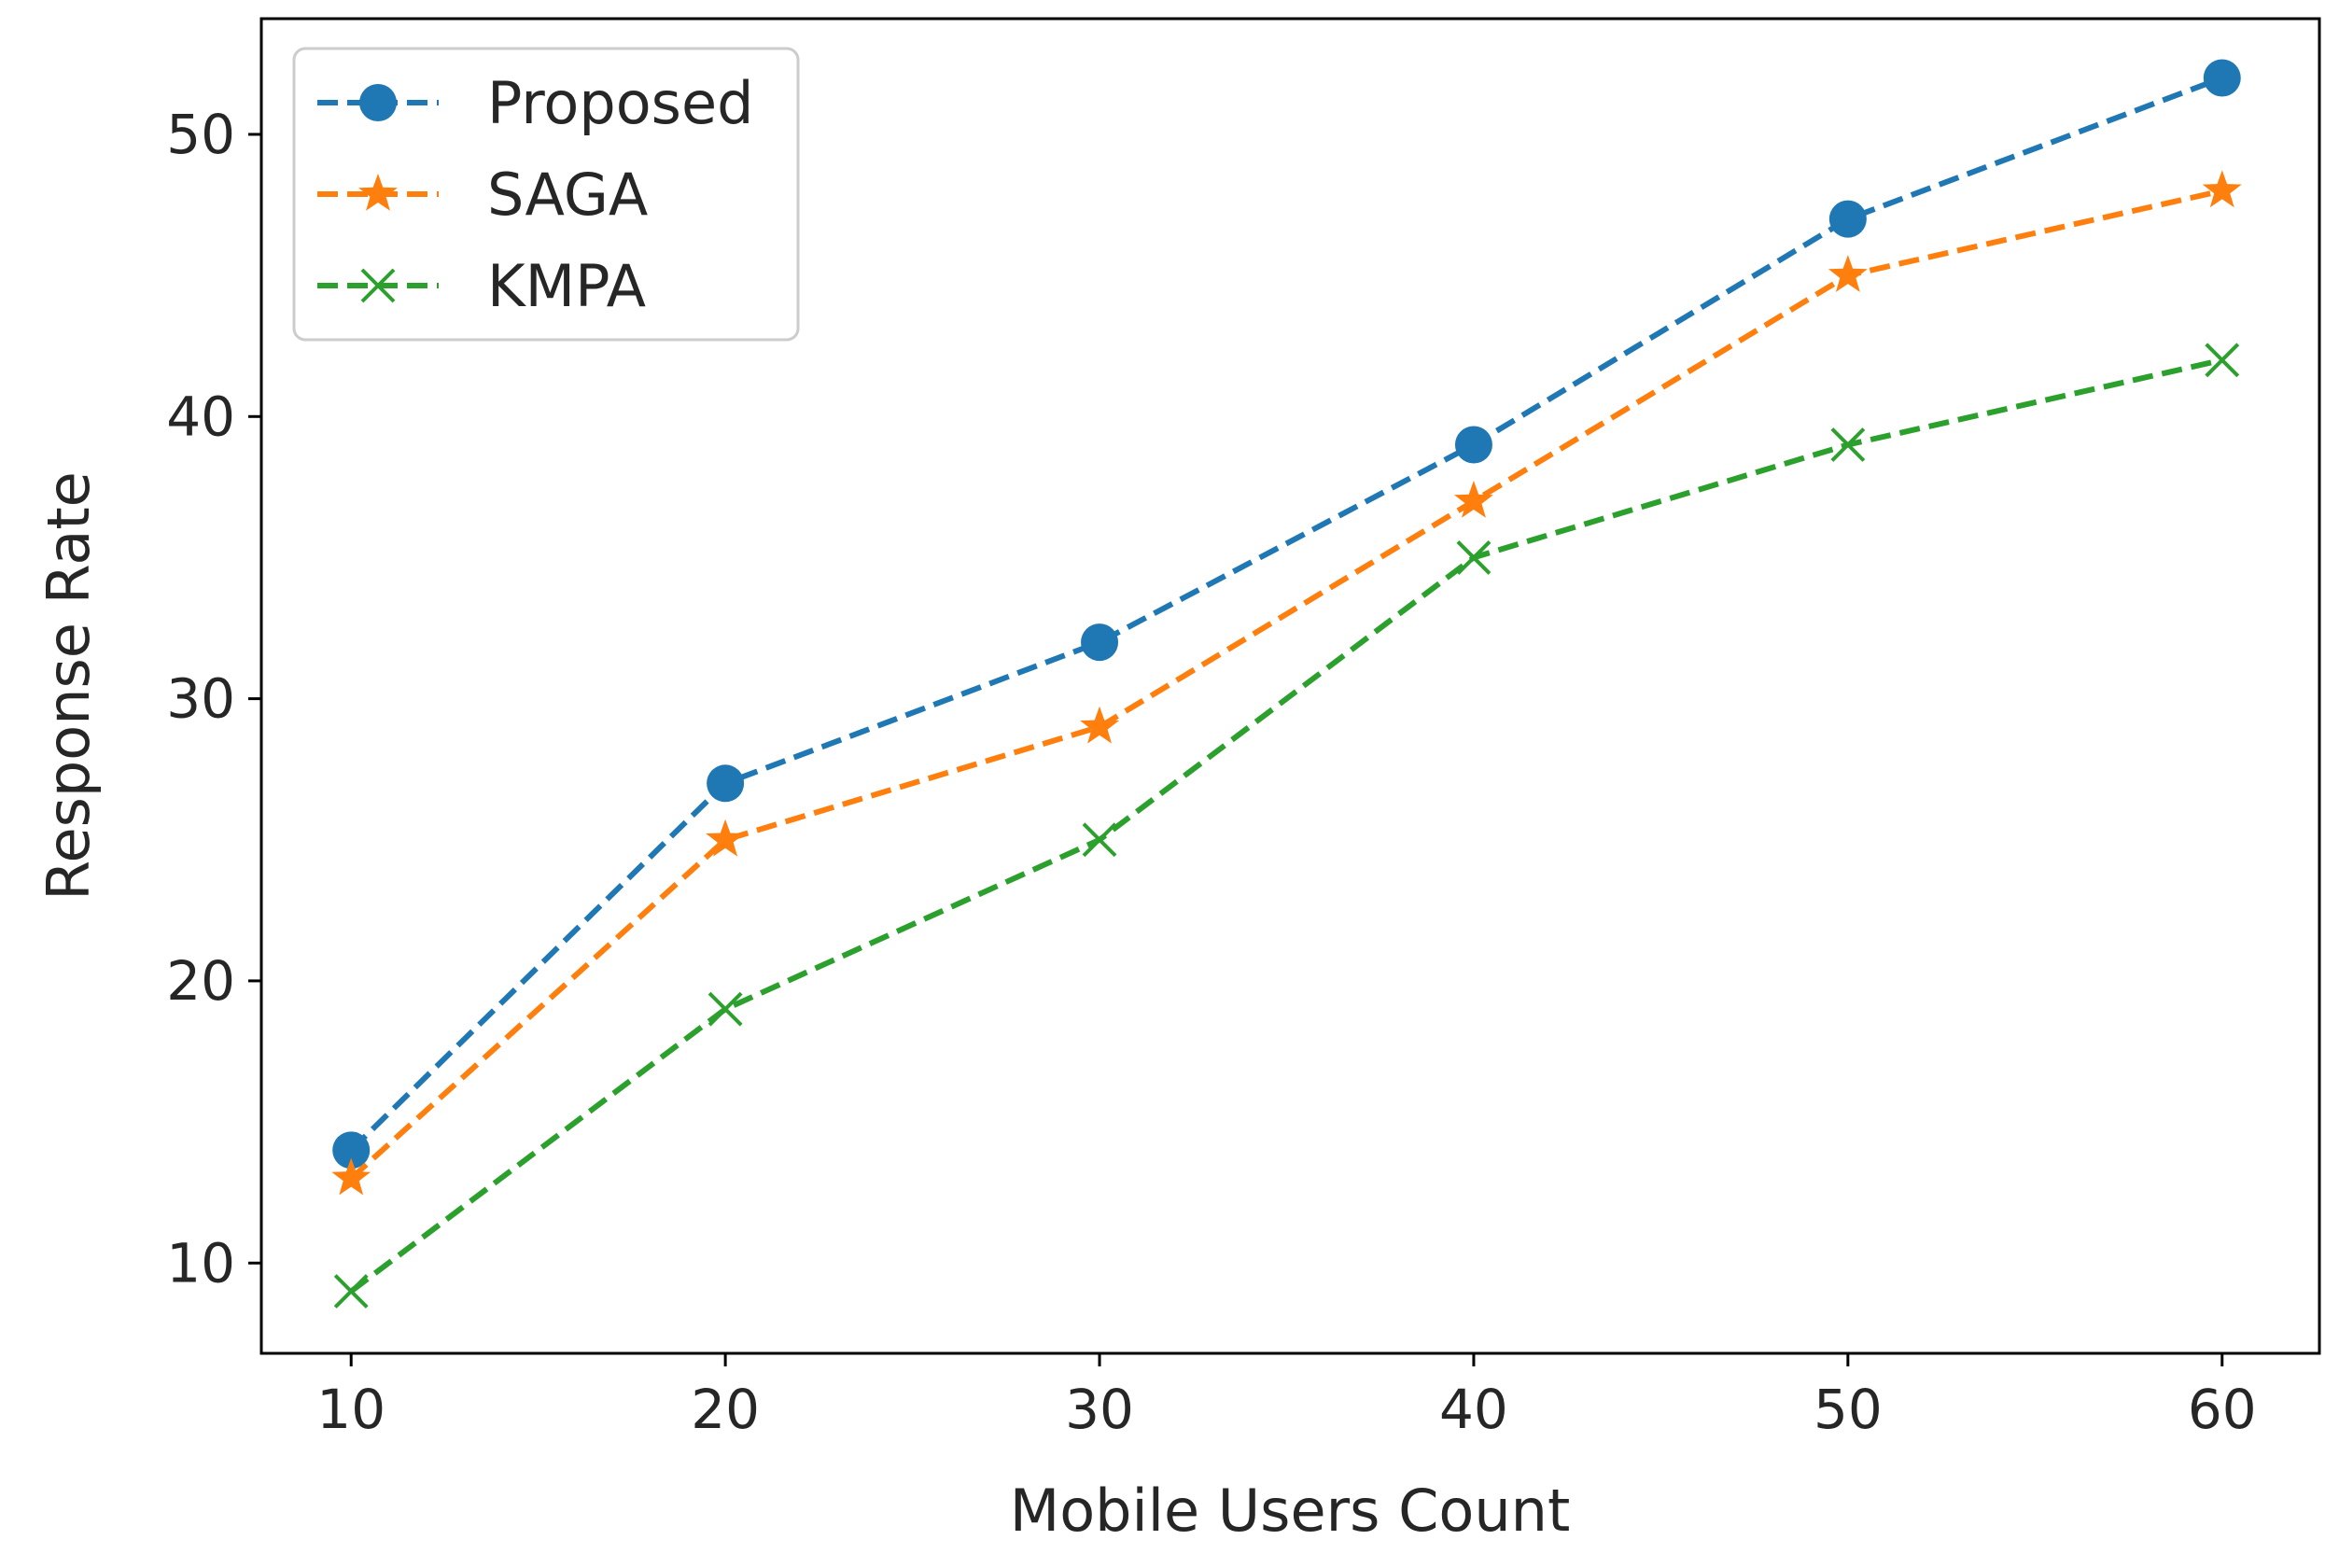  What do you see at coordinates (200, 981) in the screenshot?
I see `y-tick-label: 20` at bounding box center [200, 981].